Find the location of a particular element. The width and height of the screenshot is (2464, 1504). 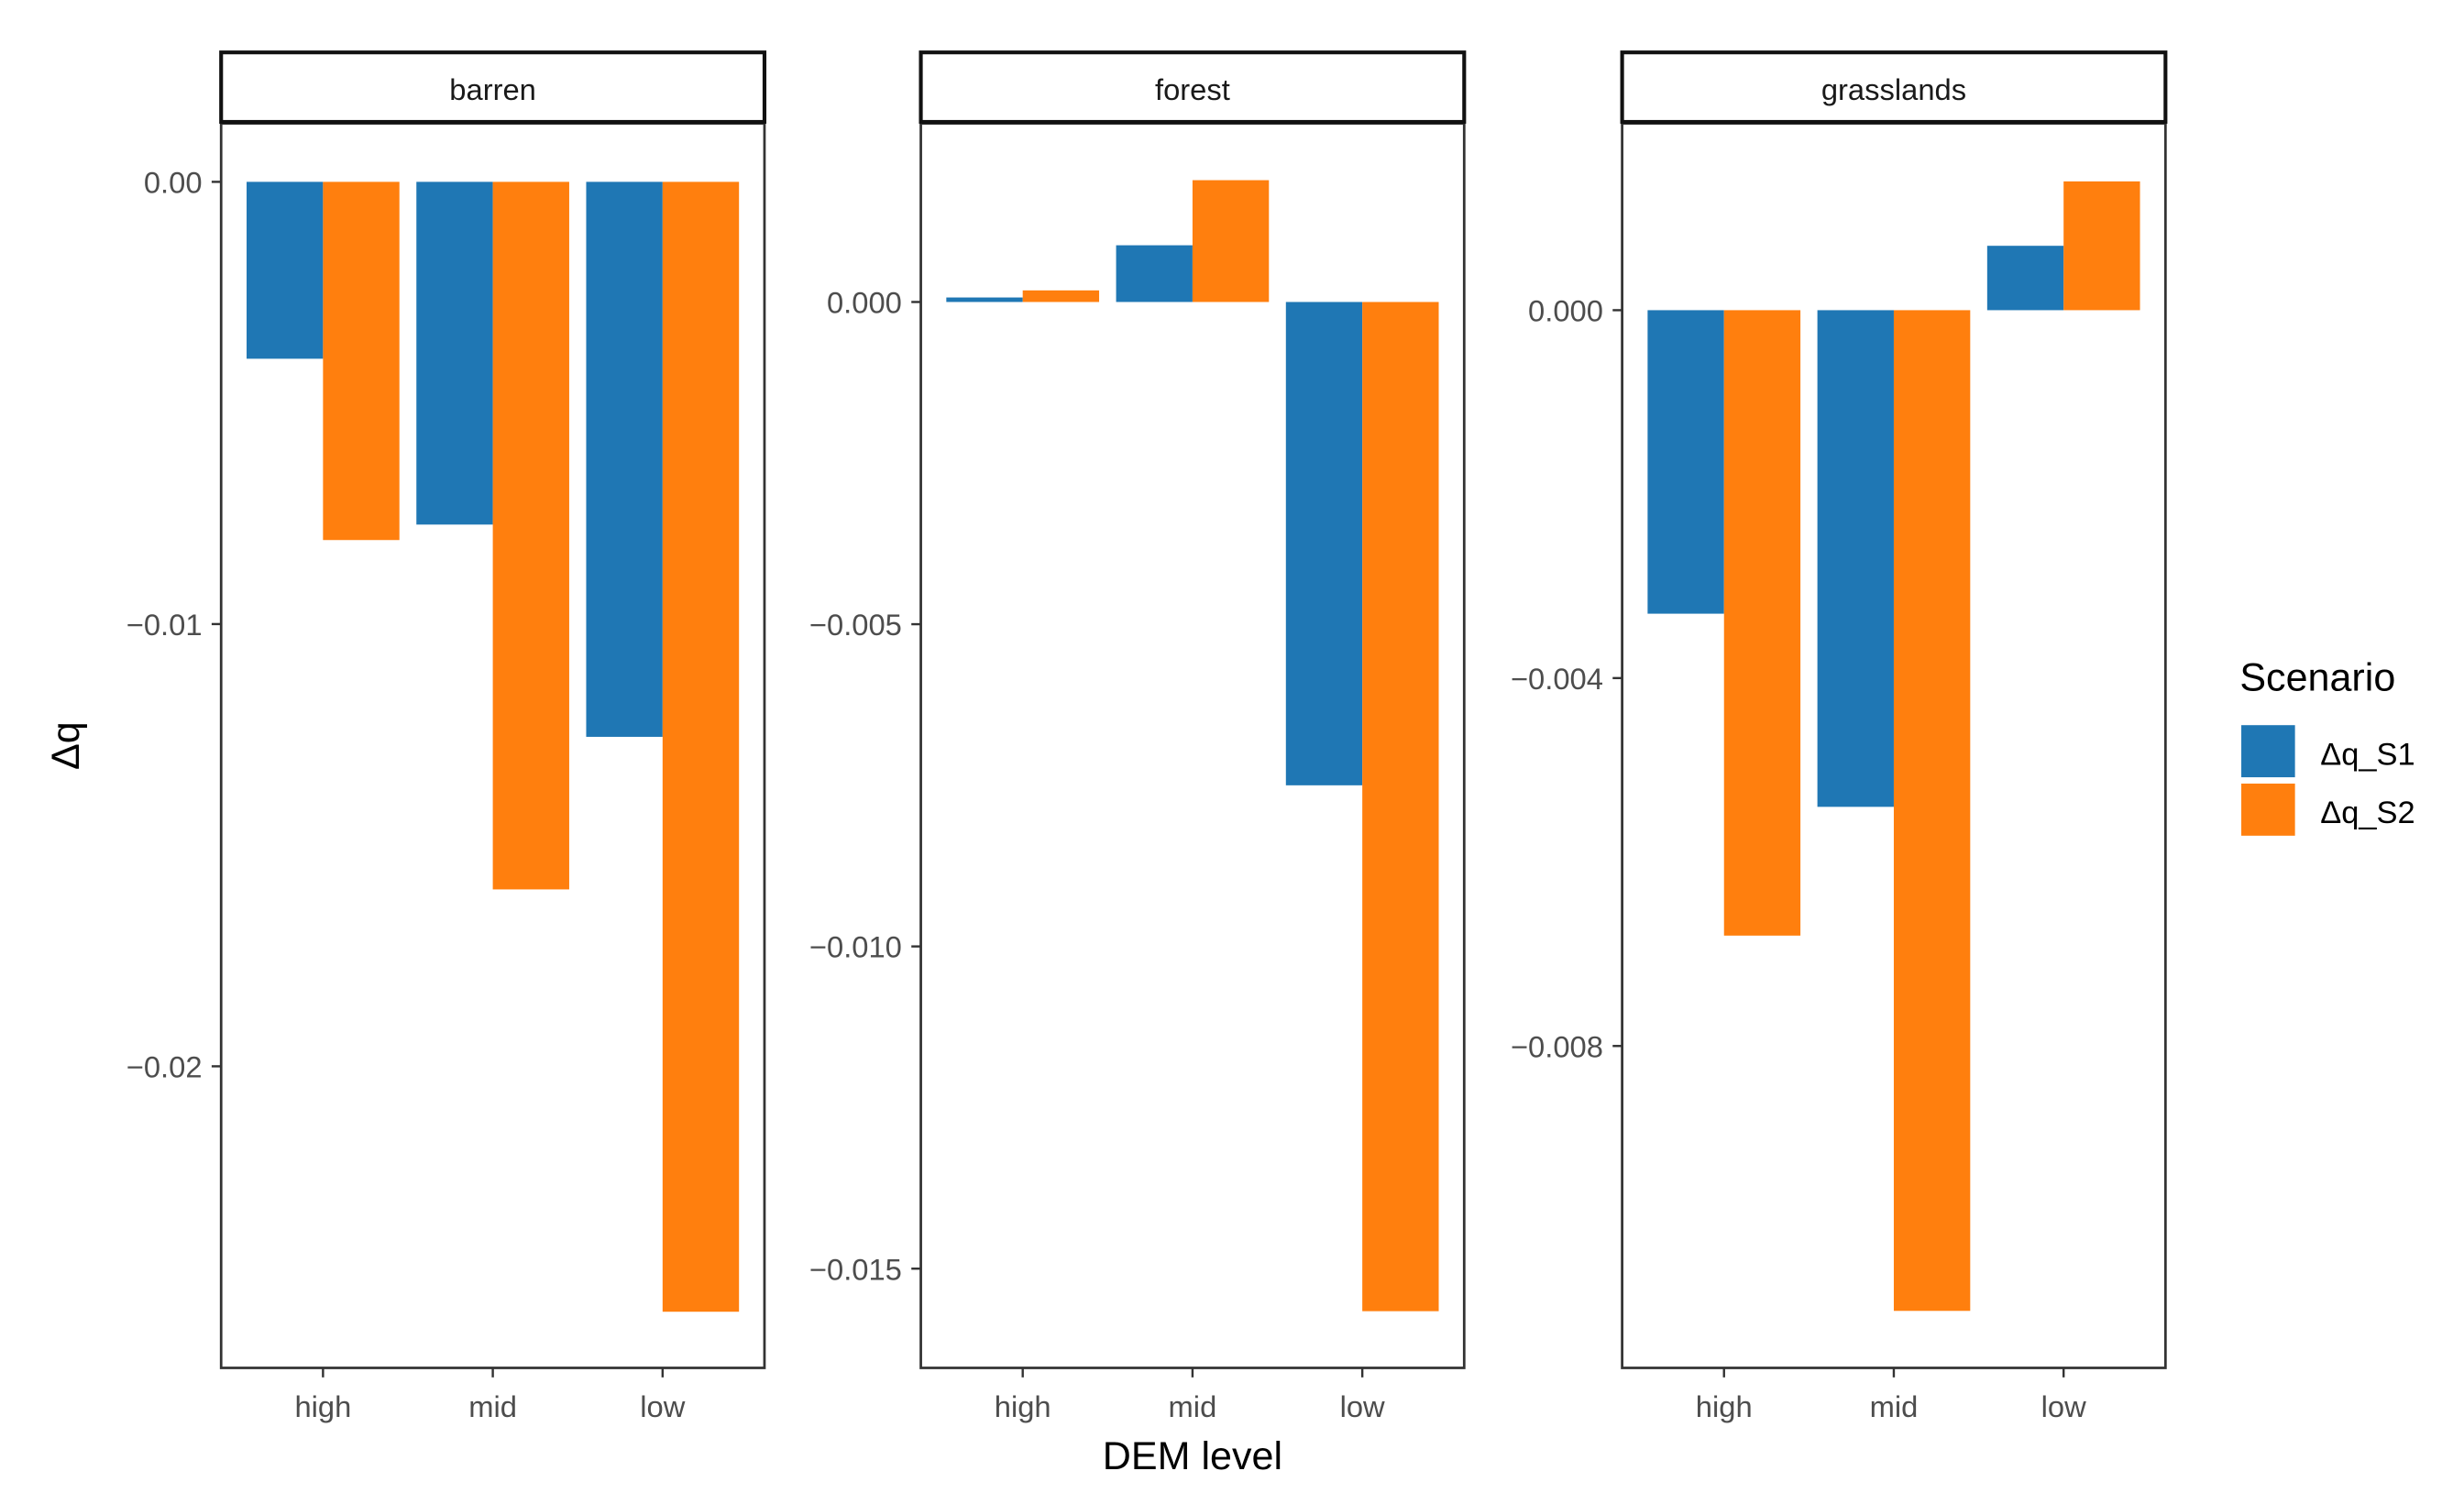

legend: Scenario Δq_S1 Δq_S2 is located at coordinates (2327, 745).